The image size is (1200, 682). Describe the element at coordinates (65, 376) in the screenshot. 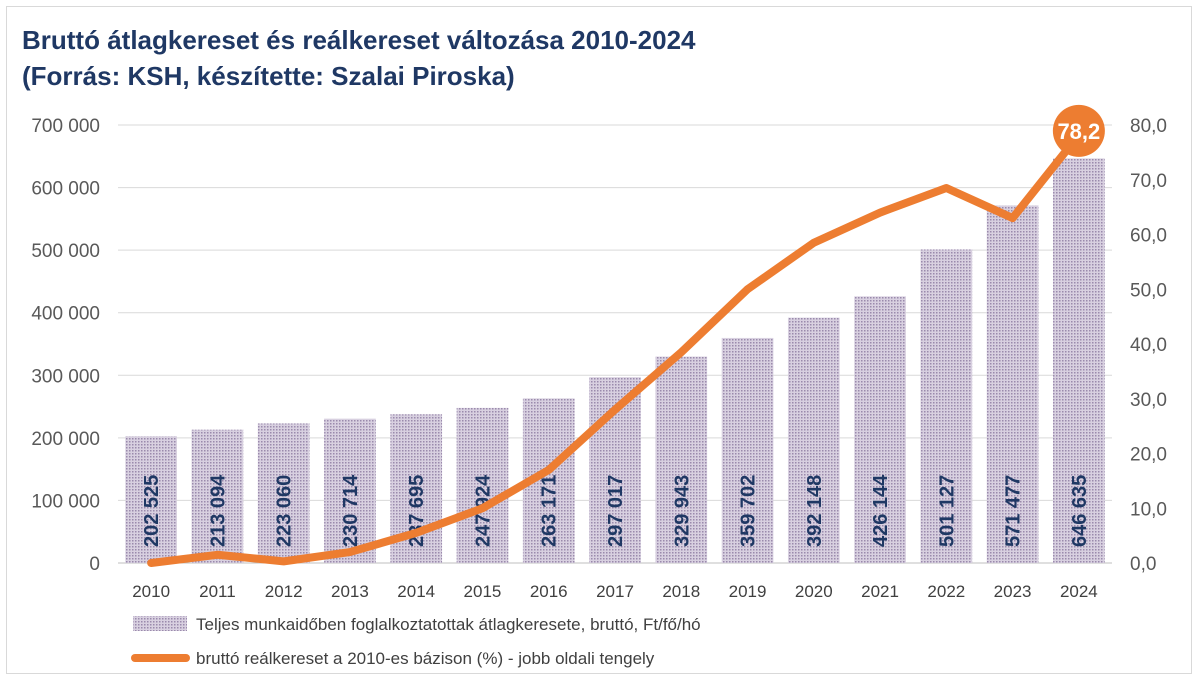

I see `y-left-tick-label: 300 000` at that location.